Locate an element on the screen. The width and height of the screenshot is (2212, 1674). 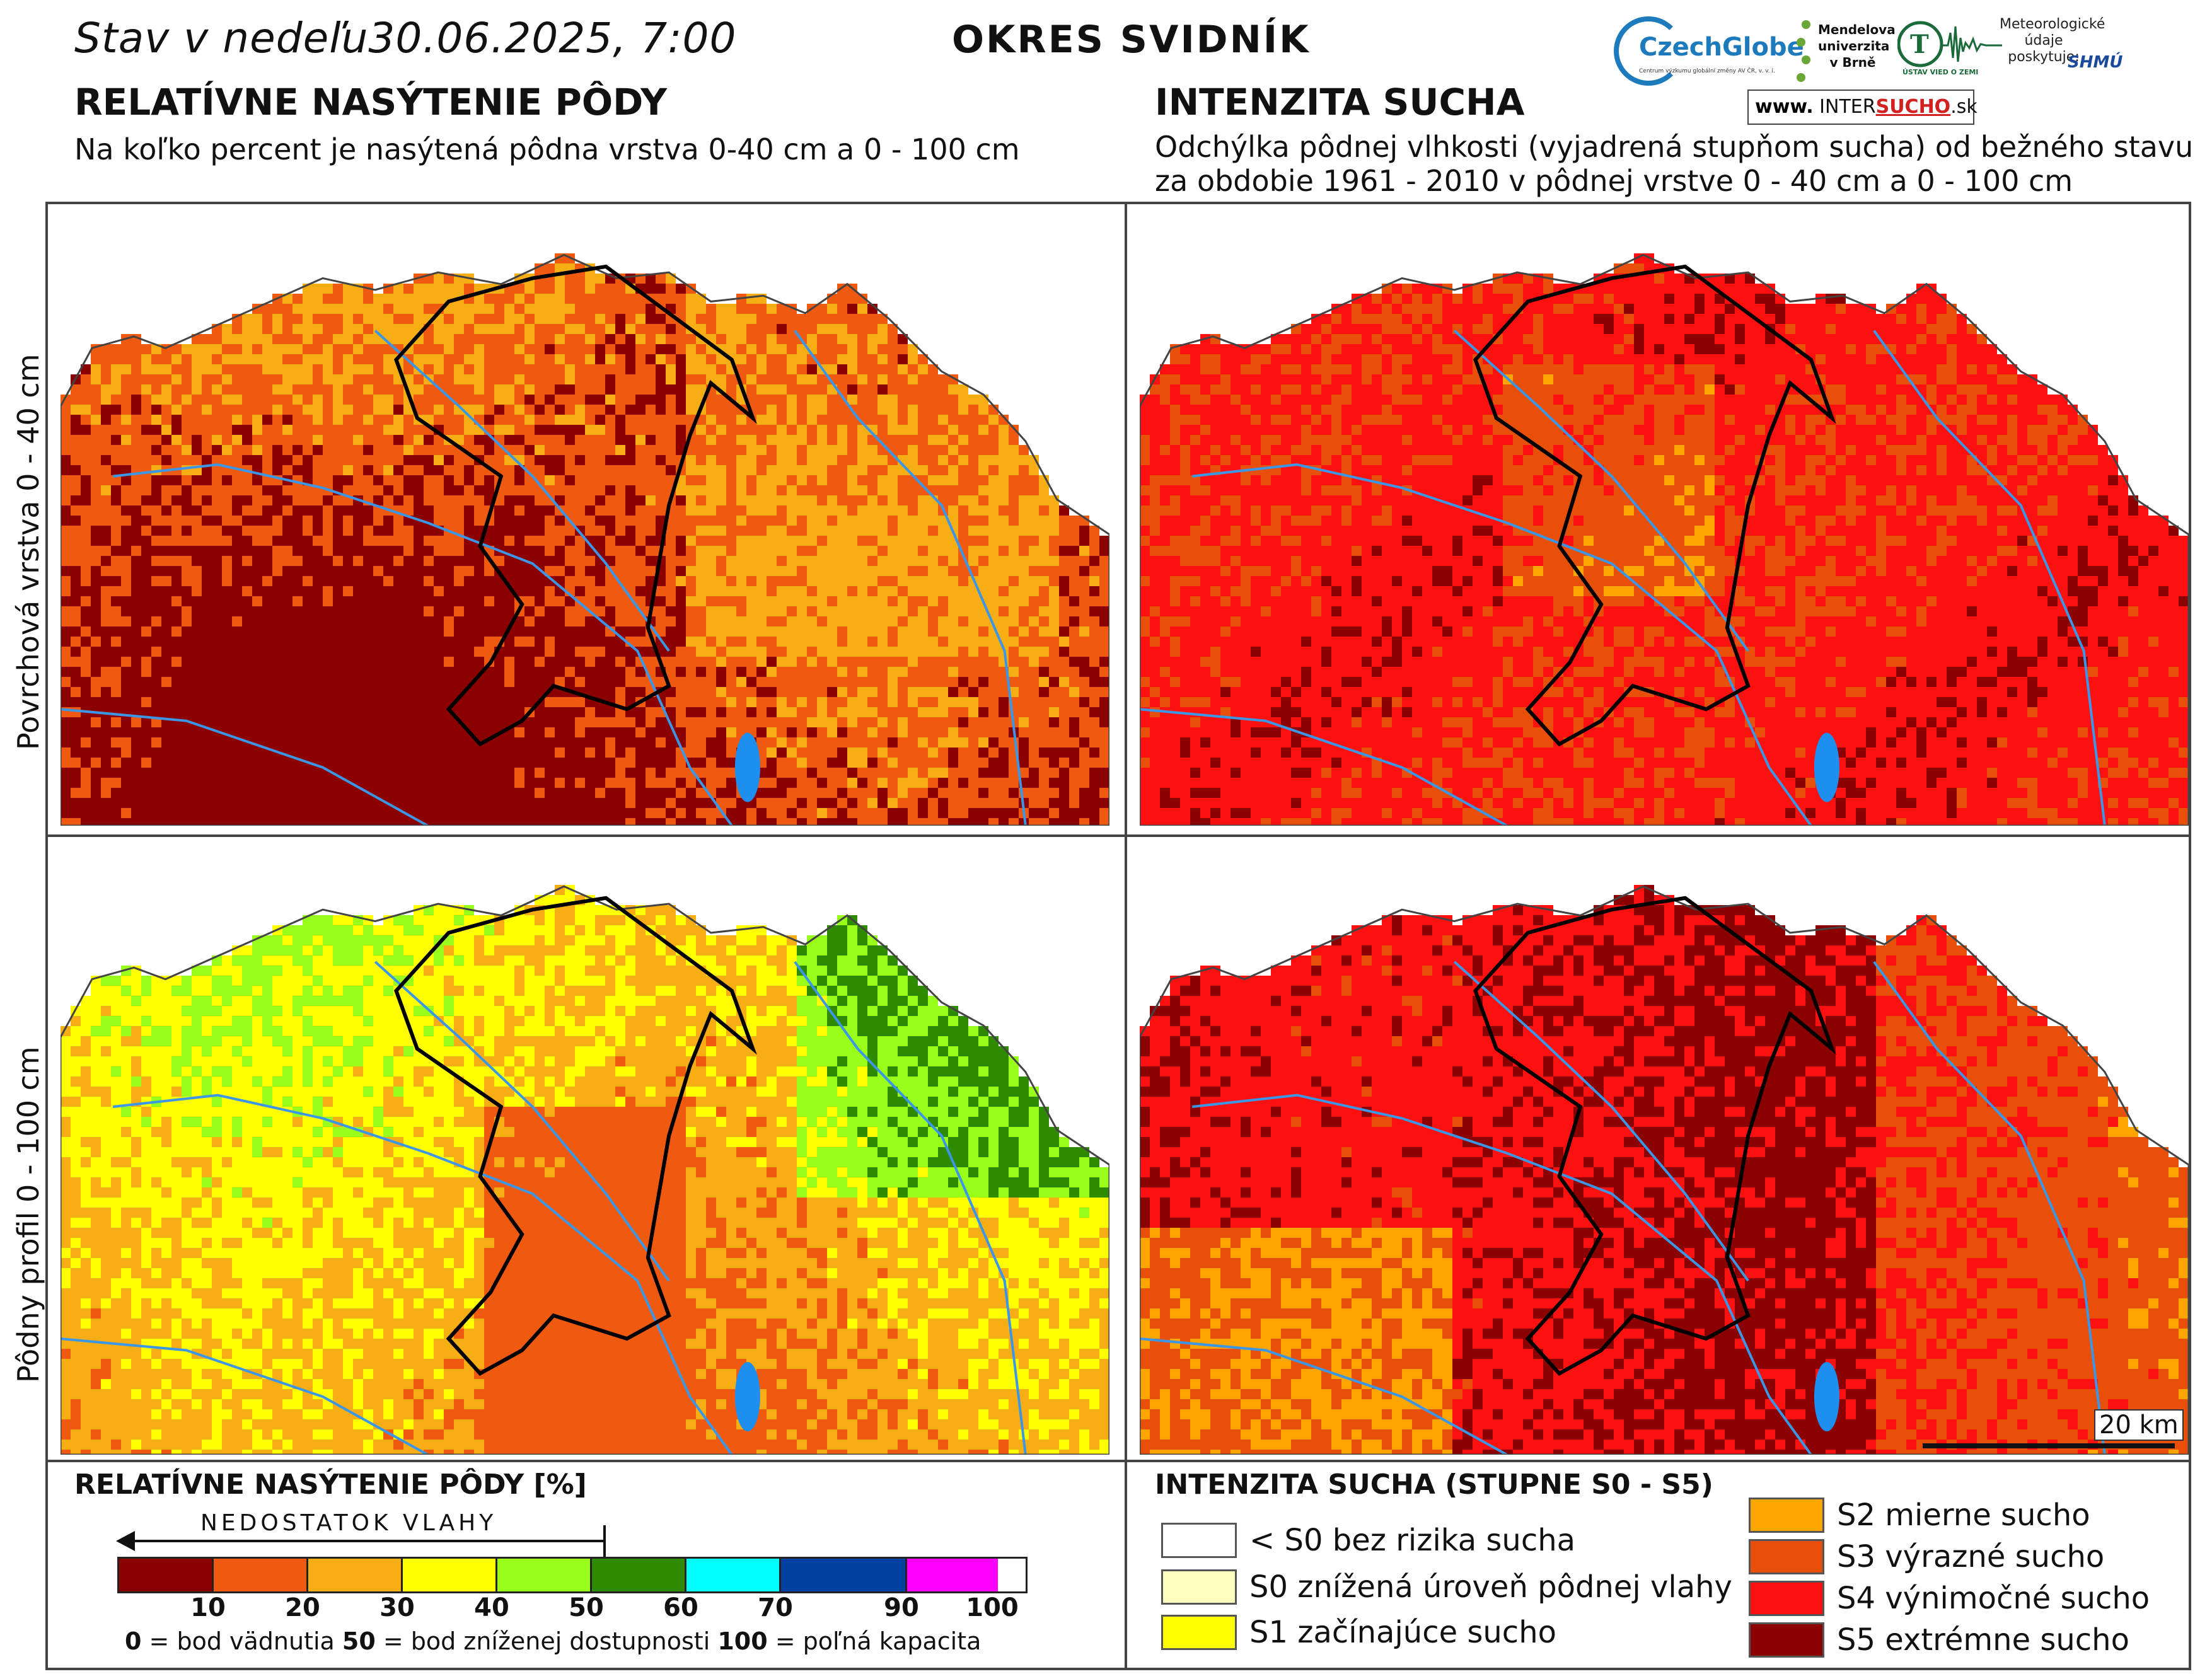
drought-legend-label: S2 mierne sucho is located at coordinates (1963, 1515).